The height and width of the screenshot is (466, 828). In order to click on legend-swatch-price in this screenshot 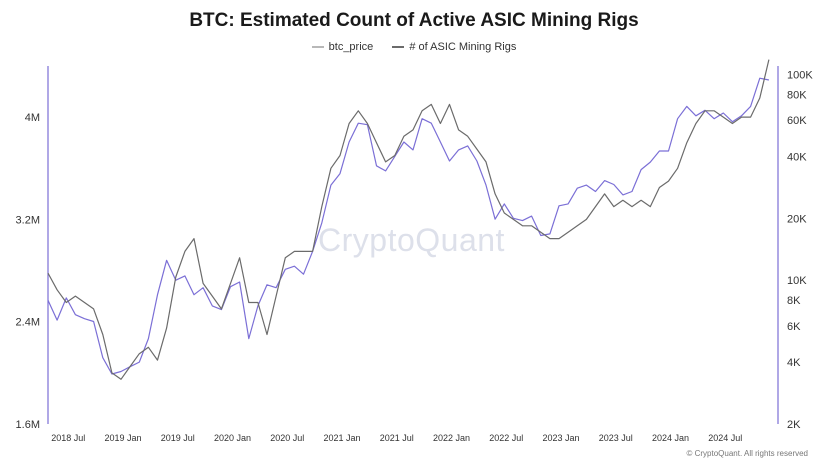, I will do `click(317, 47)`.